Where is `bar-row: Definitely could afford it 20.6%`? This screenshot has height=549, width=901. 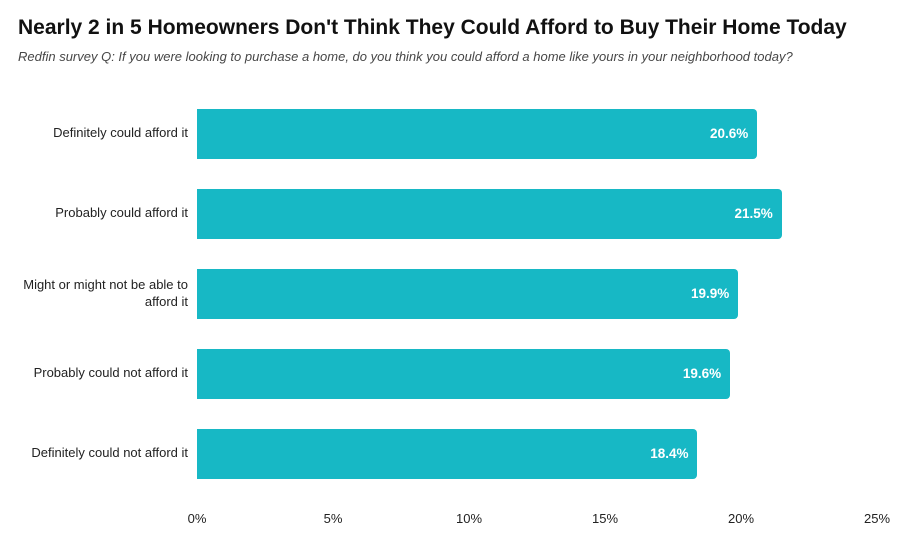 bar-row: Definitely could afford it 20.6% is located at coordinates (459, 133).